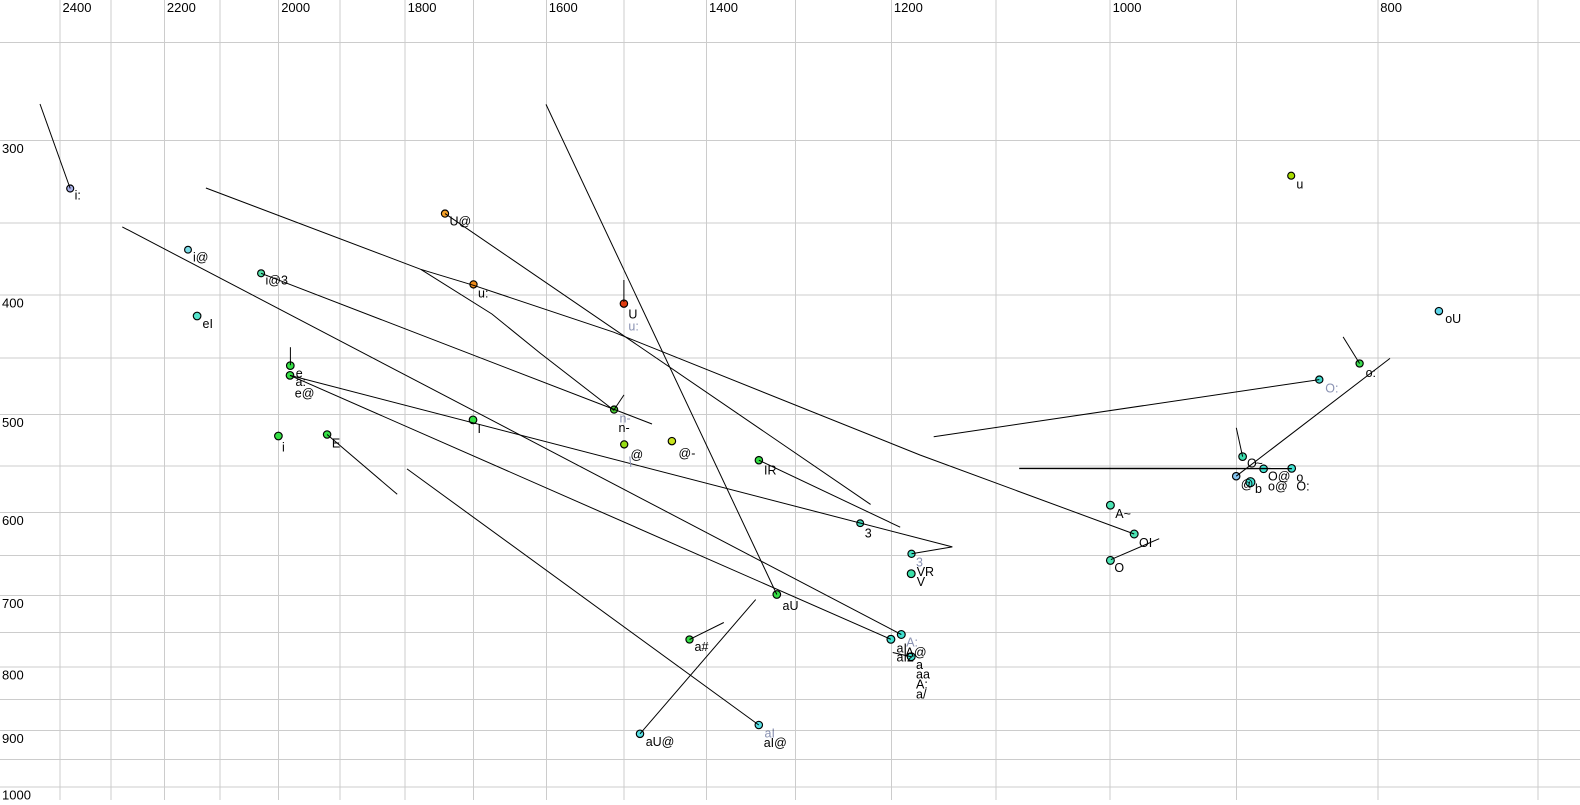  I want to click on svg-text: a#, so click(702, 647).